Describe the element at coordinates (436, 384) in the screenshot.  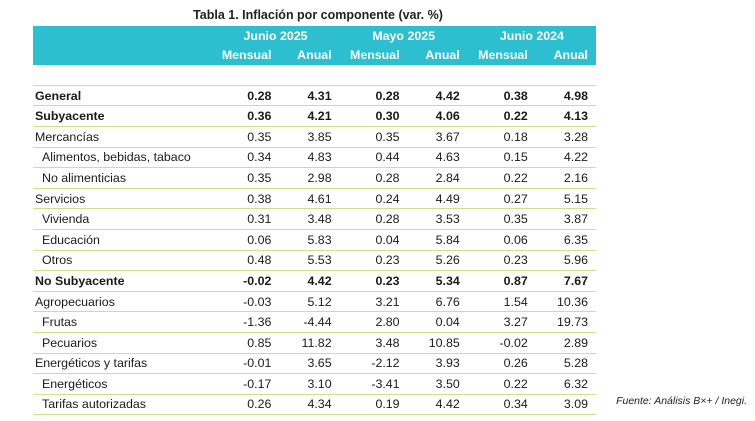
I see `cell-value: 3.50` at that location.